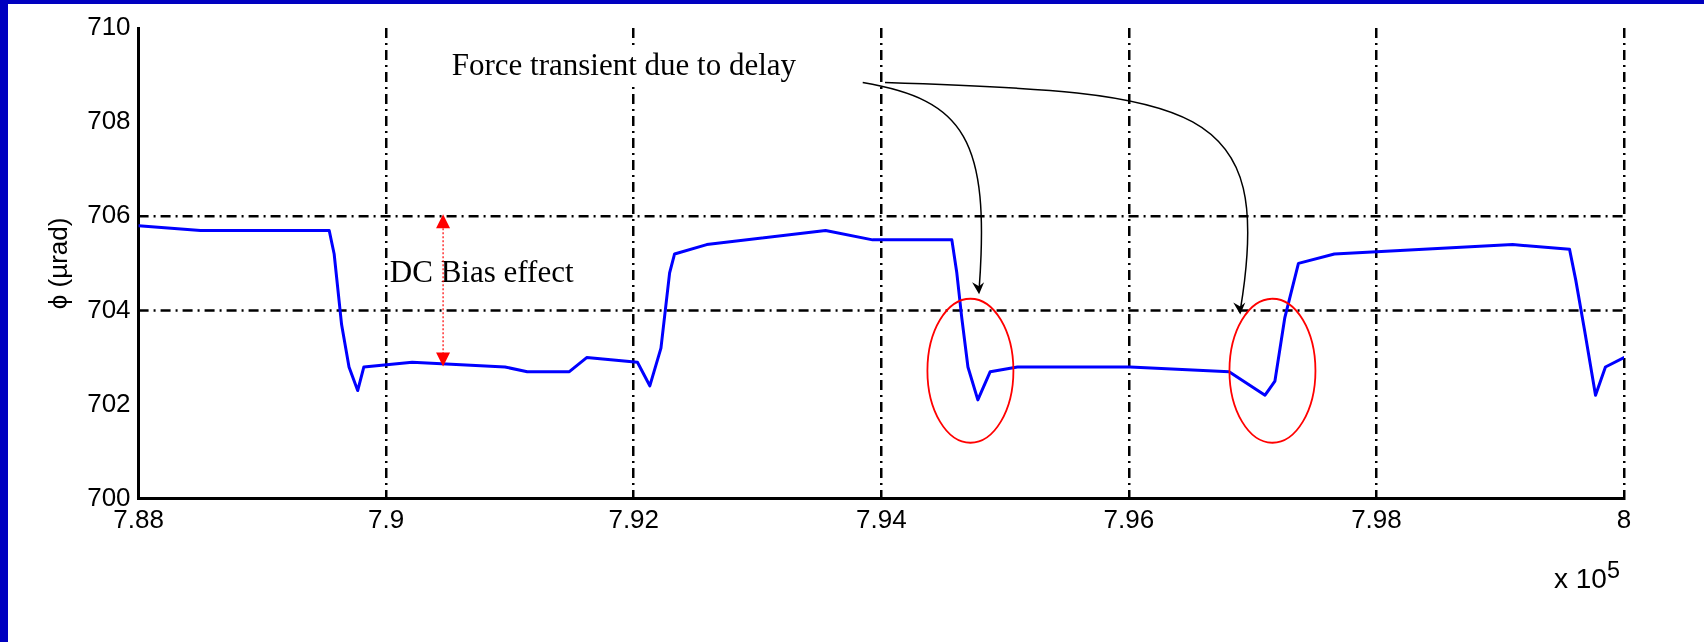 This screenshot has height=642, width=1704. I want to click on annotation: Force transient due to delay, so click(624, 65).